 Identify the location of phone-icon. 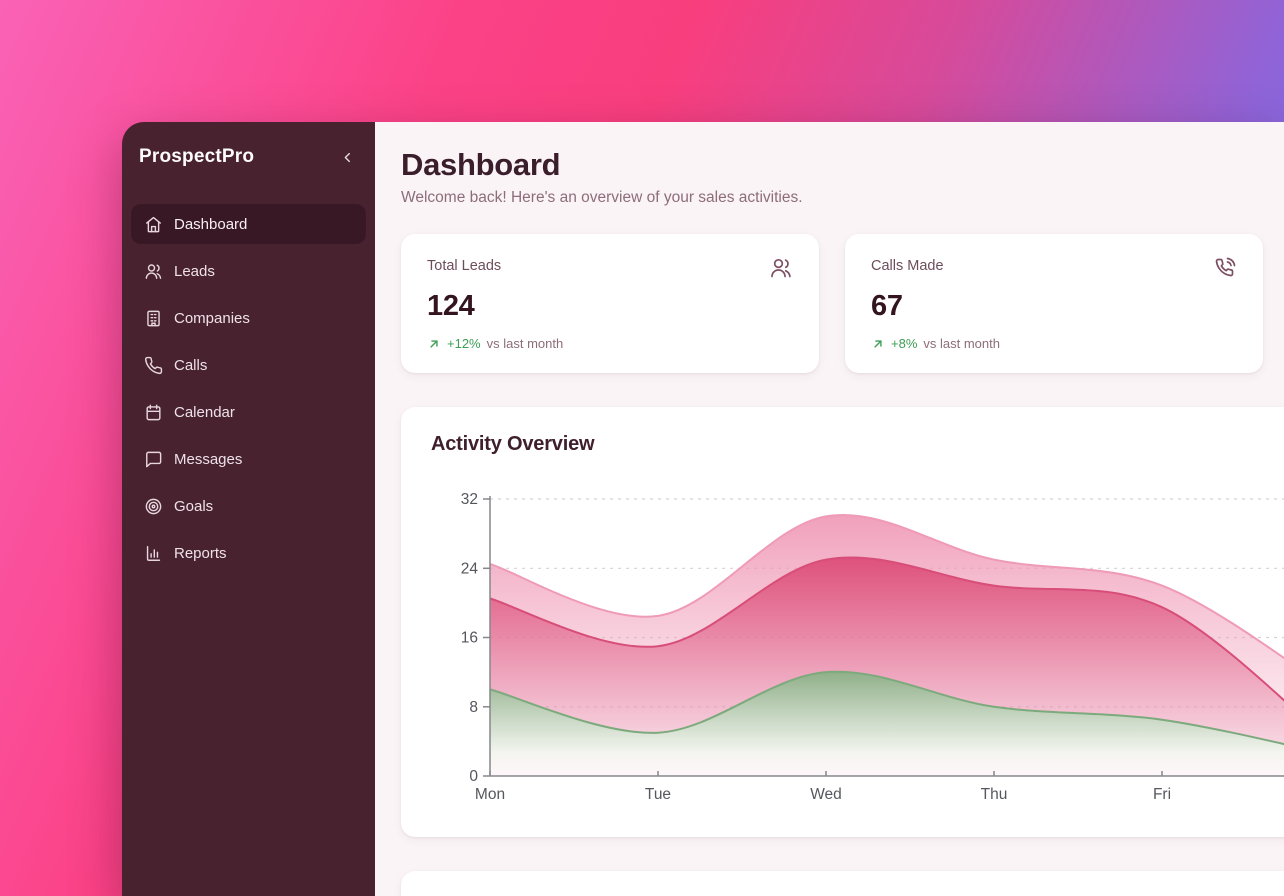
(153, 365).